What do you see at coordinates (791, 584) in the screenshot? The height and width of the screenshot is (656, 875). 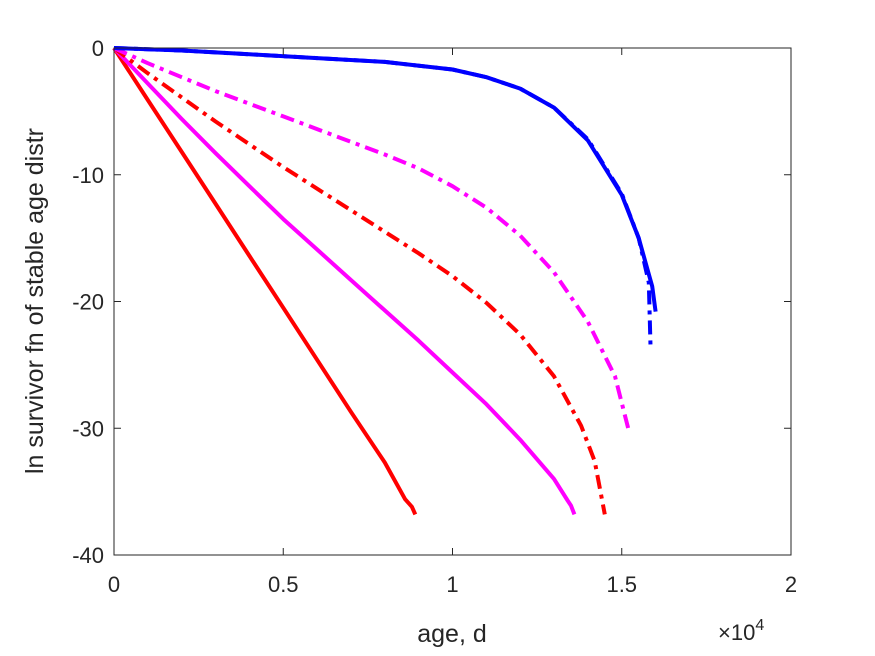 I see `x-tick-label: 2` at bounding box center [791, 584].